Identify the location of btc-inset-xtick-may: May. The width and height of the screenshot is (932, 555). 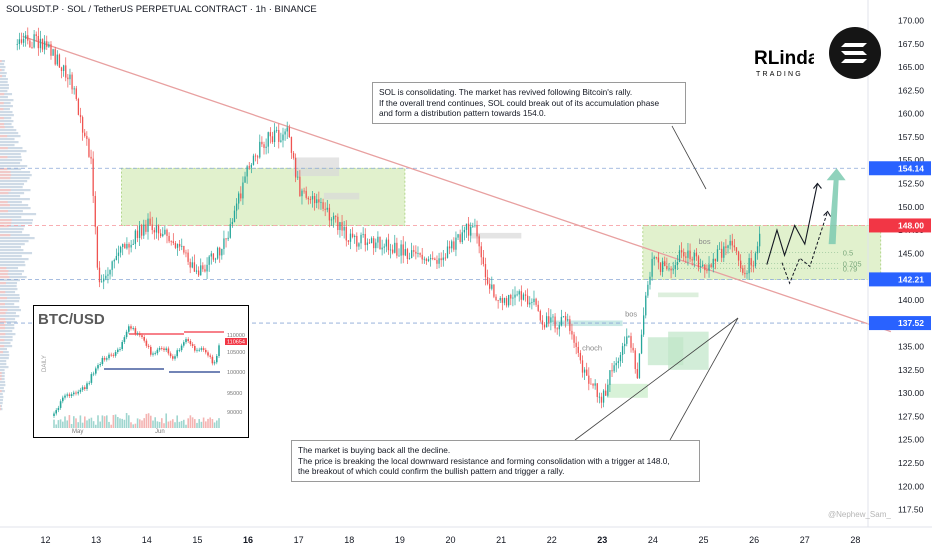
(77, 432).